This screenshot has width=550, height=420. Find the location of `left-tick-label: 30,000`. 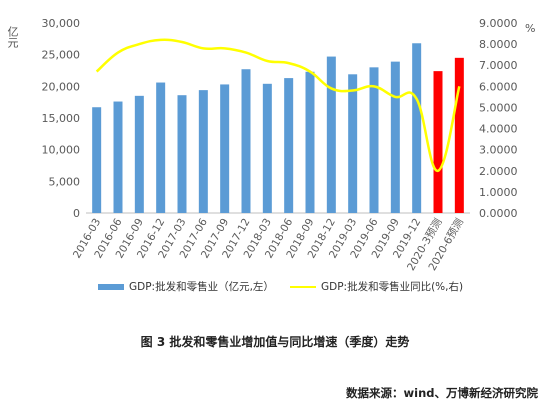

left-tick-label: 30,000 is located at coordinates (61, 23).